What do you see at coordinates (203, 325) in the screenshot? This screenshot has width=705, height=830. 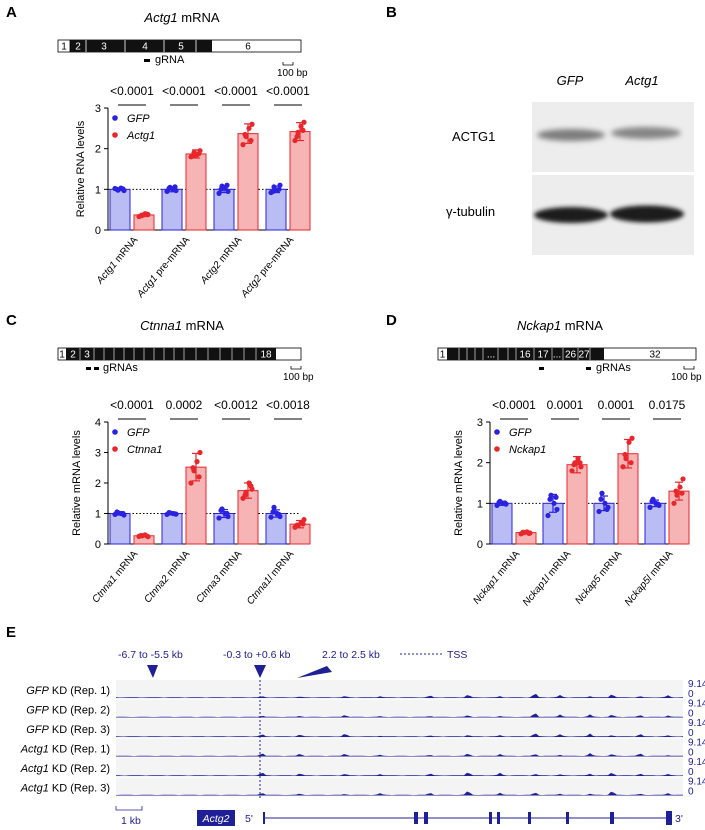 I see `panel-c-title-suffix: mRNA` at bounding box center [203, 325].